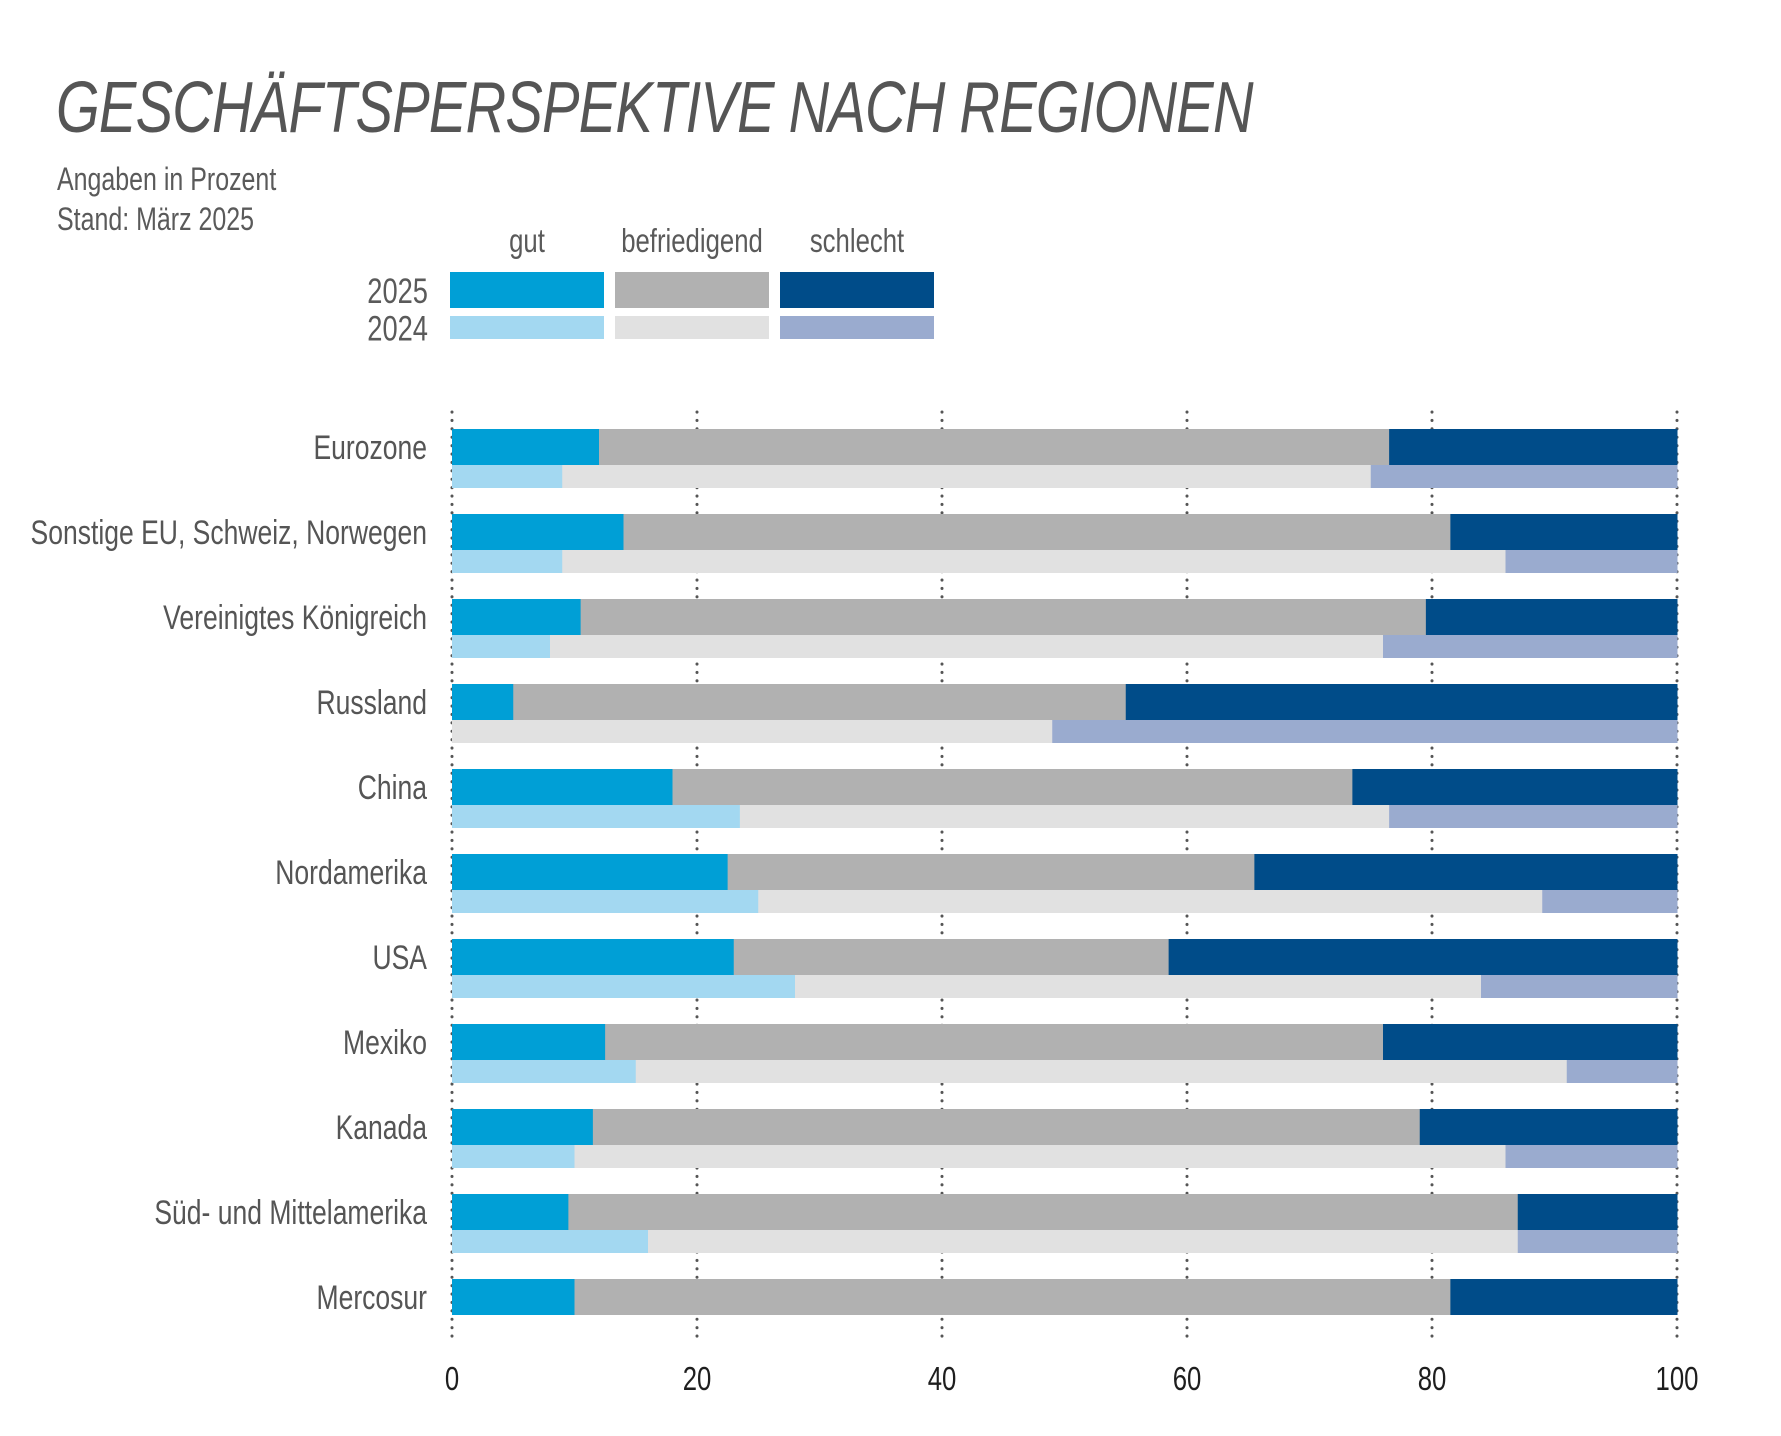 The image size is (1781, 1436). What do you see at coordinates (692, 290) in the screenshot?
I see `legend-swatch-befriedigend-2025` at bounding box center [692, 290].